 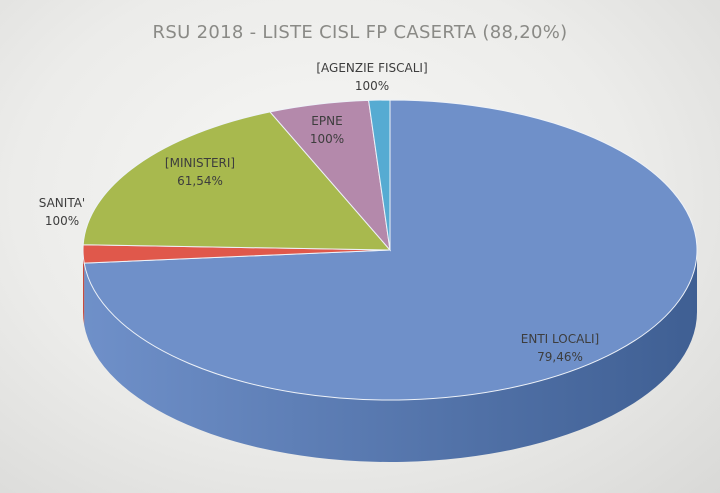 I want to click on slice-name: SANITA', so click(x=62, y=203).